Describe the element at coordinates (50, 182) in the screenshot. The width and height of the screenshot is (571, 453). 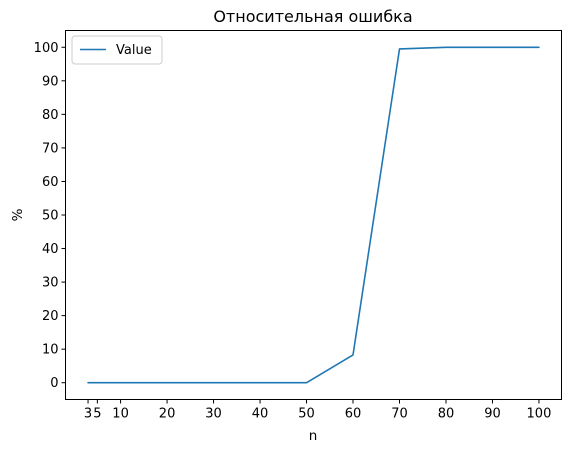
I see `y-tick-label: 60` at that location.